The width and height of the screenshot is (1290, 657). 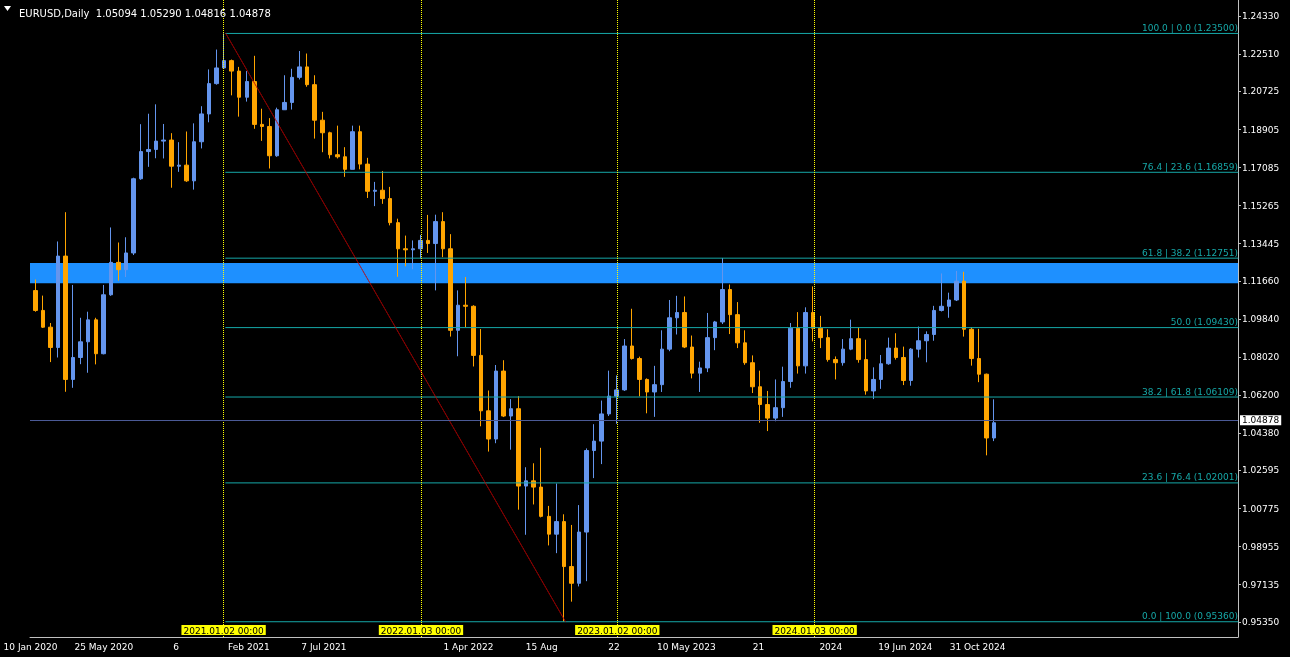 I want to click on text: EURUSD,Daily 1.05094 1.05290 1.04816 1.04878, so click(x=145, y=13).